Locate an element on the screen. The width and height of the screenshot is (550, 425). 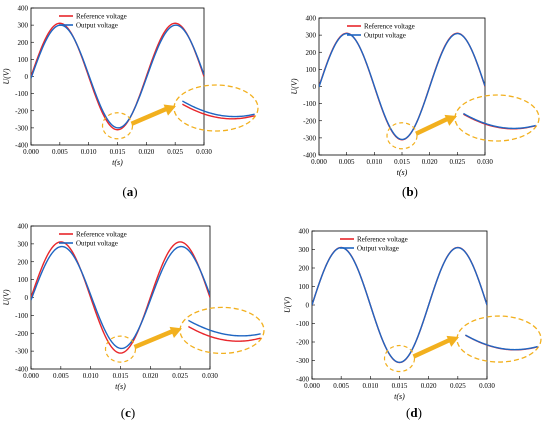
y-tick-label: 0 is located at coordinates (315, 87).